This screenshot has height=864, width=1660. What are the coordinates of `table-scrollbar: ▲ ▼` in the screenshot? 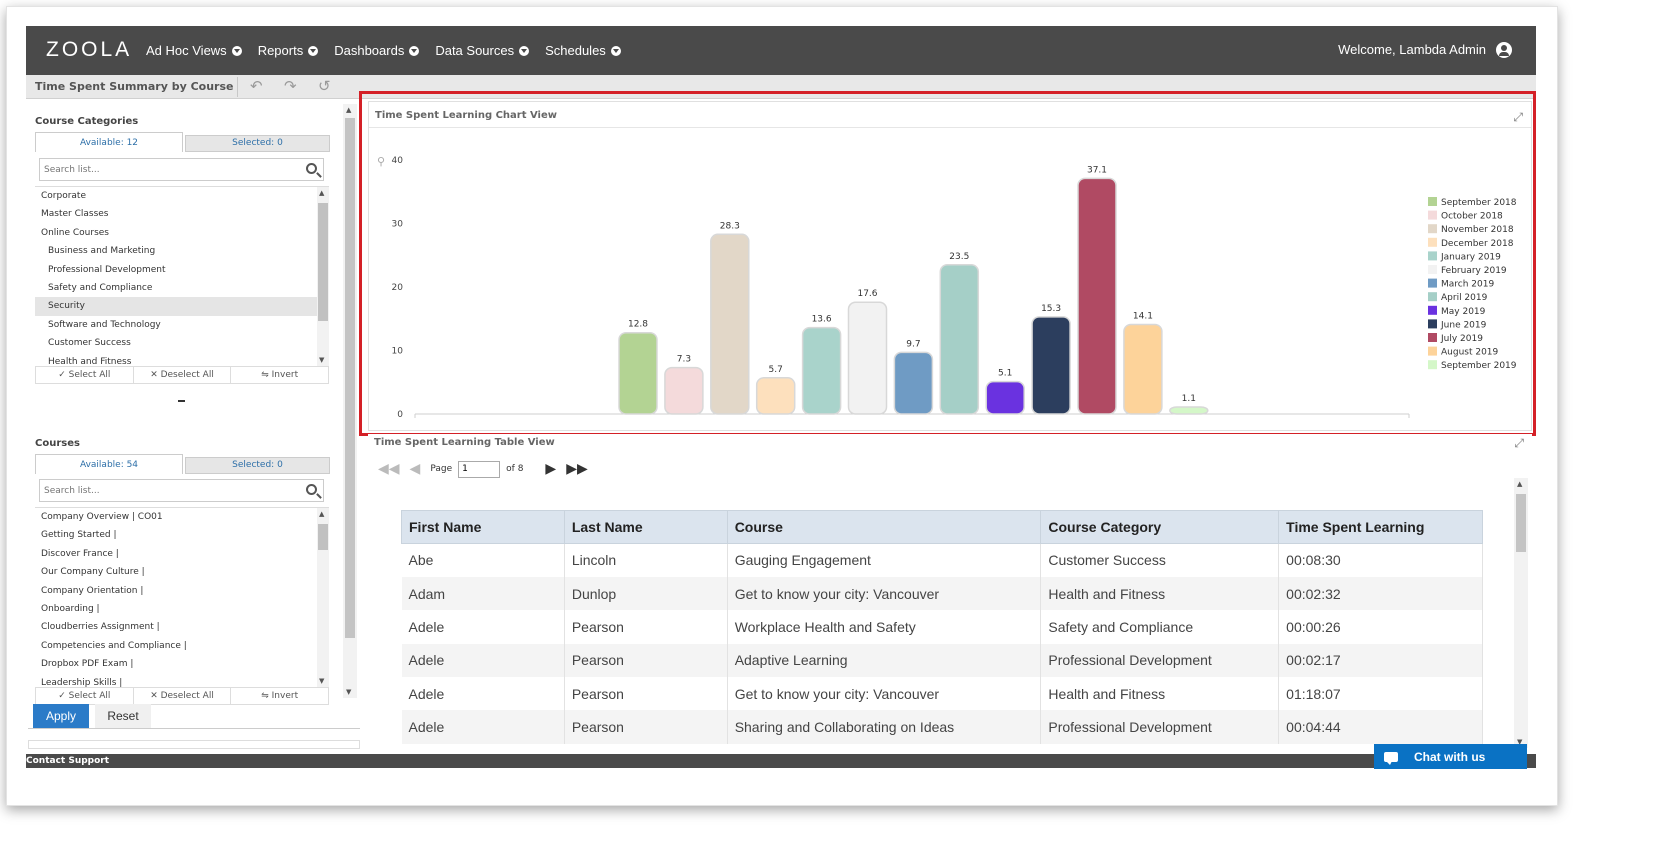 It's located at (1521, 613).